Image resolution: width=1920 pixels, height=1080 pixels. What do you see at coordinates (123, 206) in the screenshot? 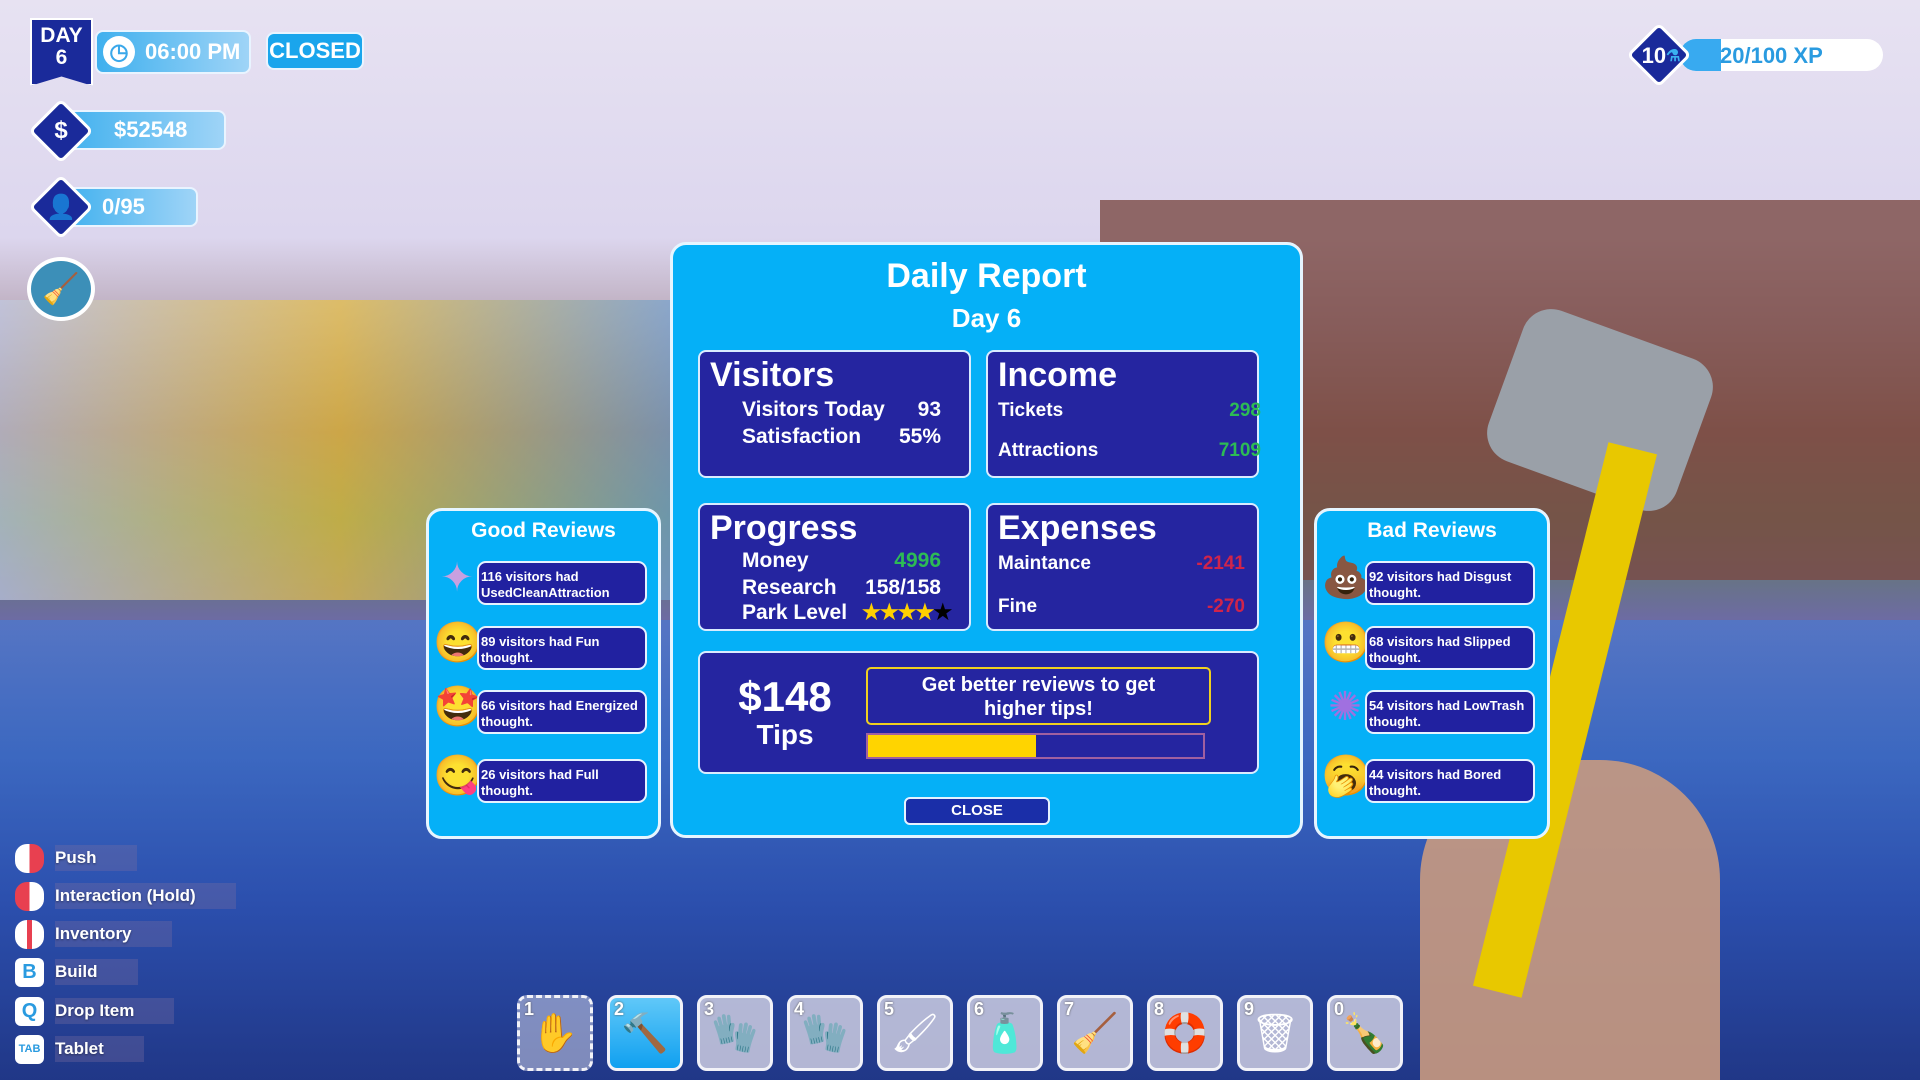
I see `visitor-count-text: 0/95` at bounding box center [123, 206].